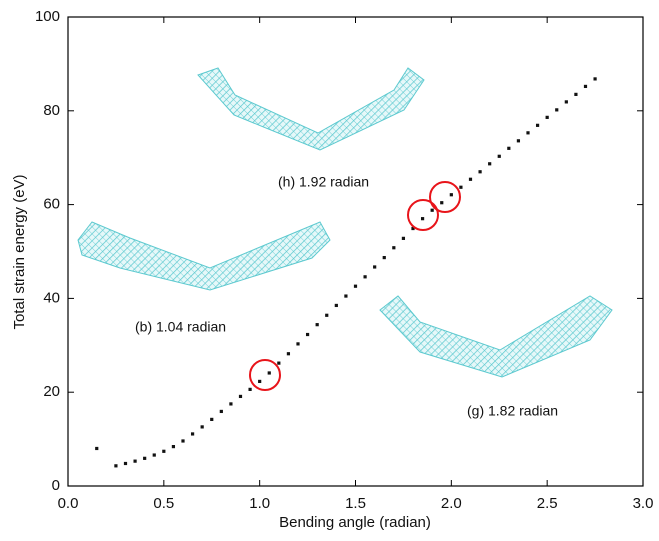 This screenshot has width=659, height=541. I want to click on y-tick-label: 100, so click(47, 16).